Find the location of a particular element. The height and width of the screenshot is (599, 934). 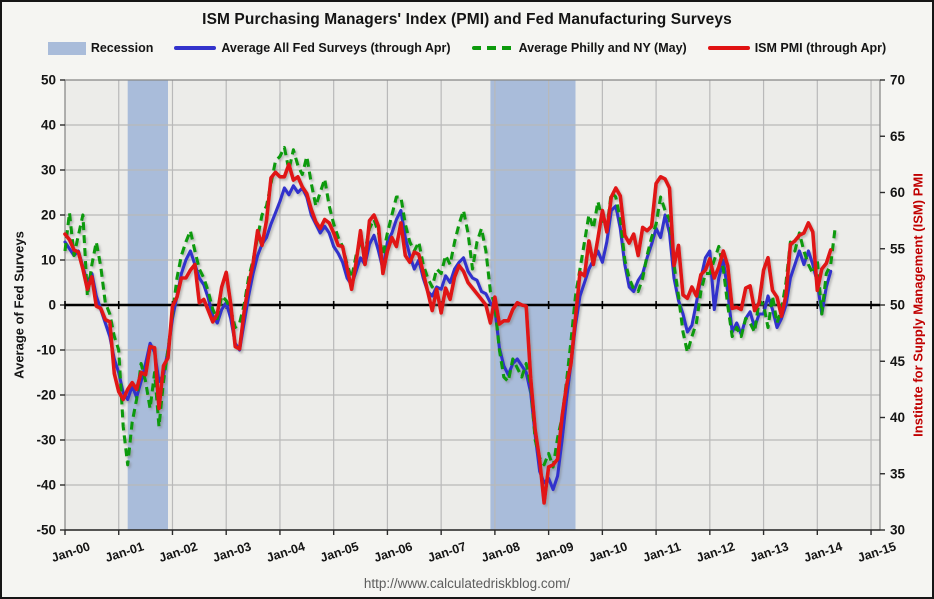

y-left-axis-title: Average of Fed Surveys is located at coordinates (19, 305).